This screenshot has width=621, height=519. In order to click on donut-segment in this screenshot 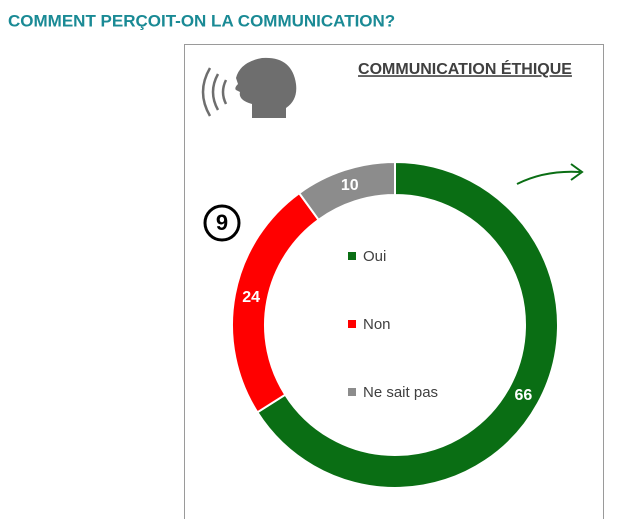, I will do `click(346, 191)`.